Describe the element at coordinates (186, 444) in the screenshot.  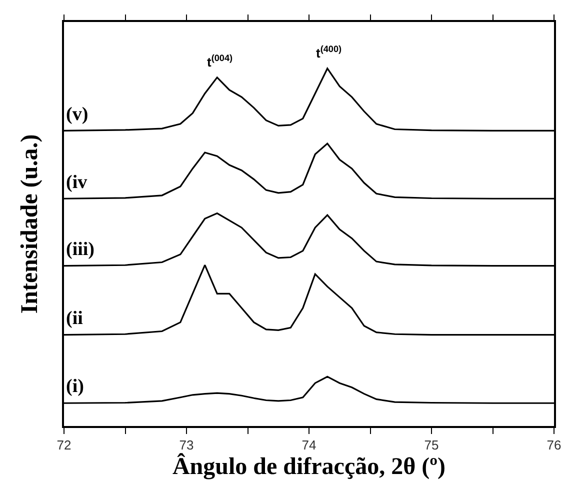
I see `x-tick-label: 73` at that location.